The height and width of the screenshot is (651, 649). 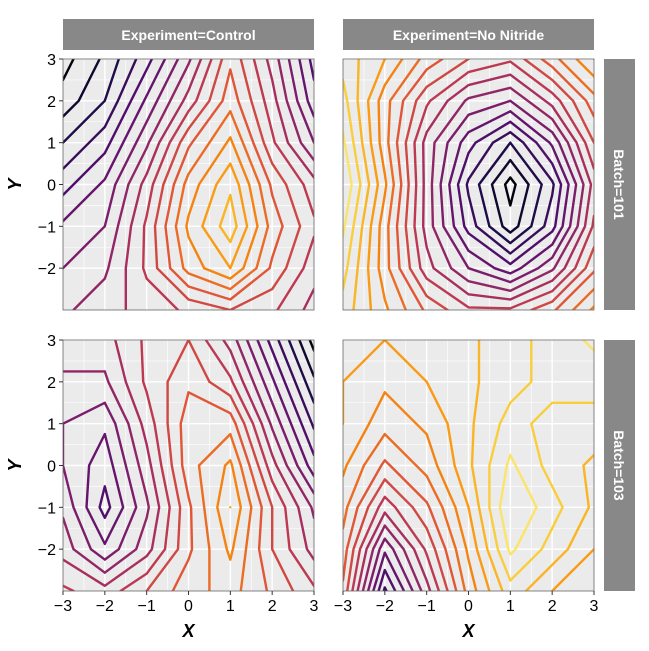 I want to click on facet-strip-no-nitride, so click(x=468, y=34).